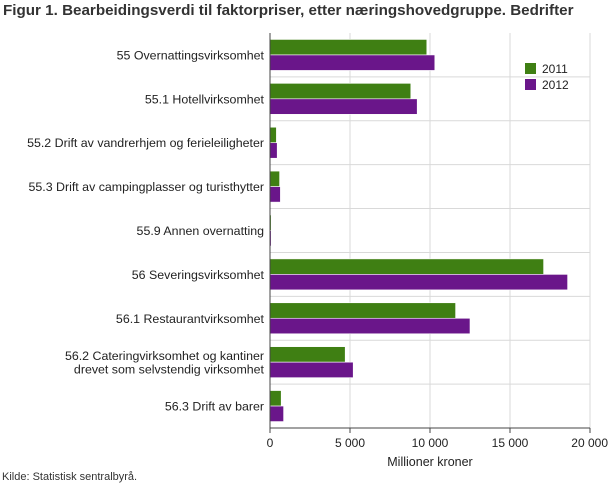 The image size is (610, 488). Describe the element at coordinates (214, 407) in the screenshot. I see `category-label: 56.3 Drift av barer` at that location.